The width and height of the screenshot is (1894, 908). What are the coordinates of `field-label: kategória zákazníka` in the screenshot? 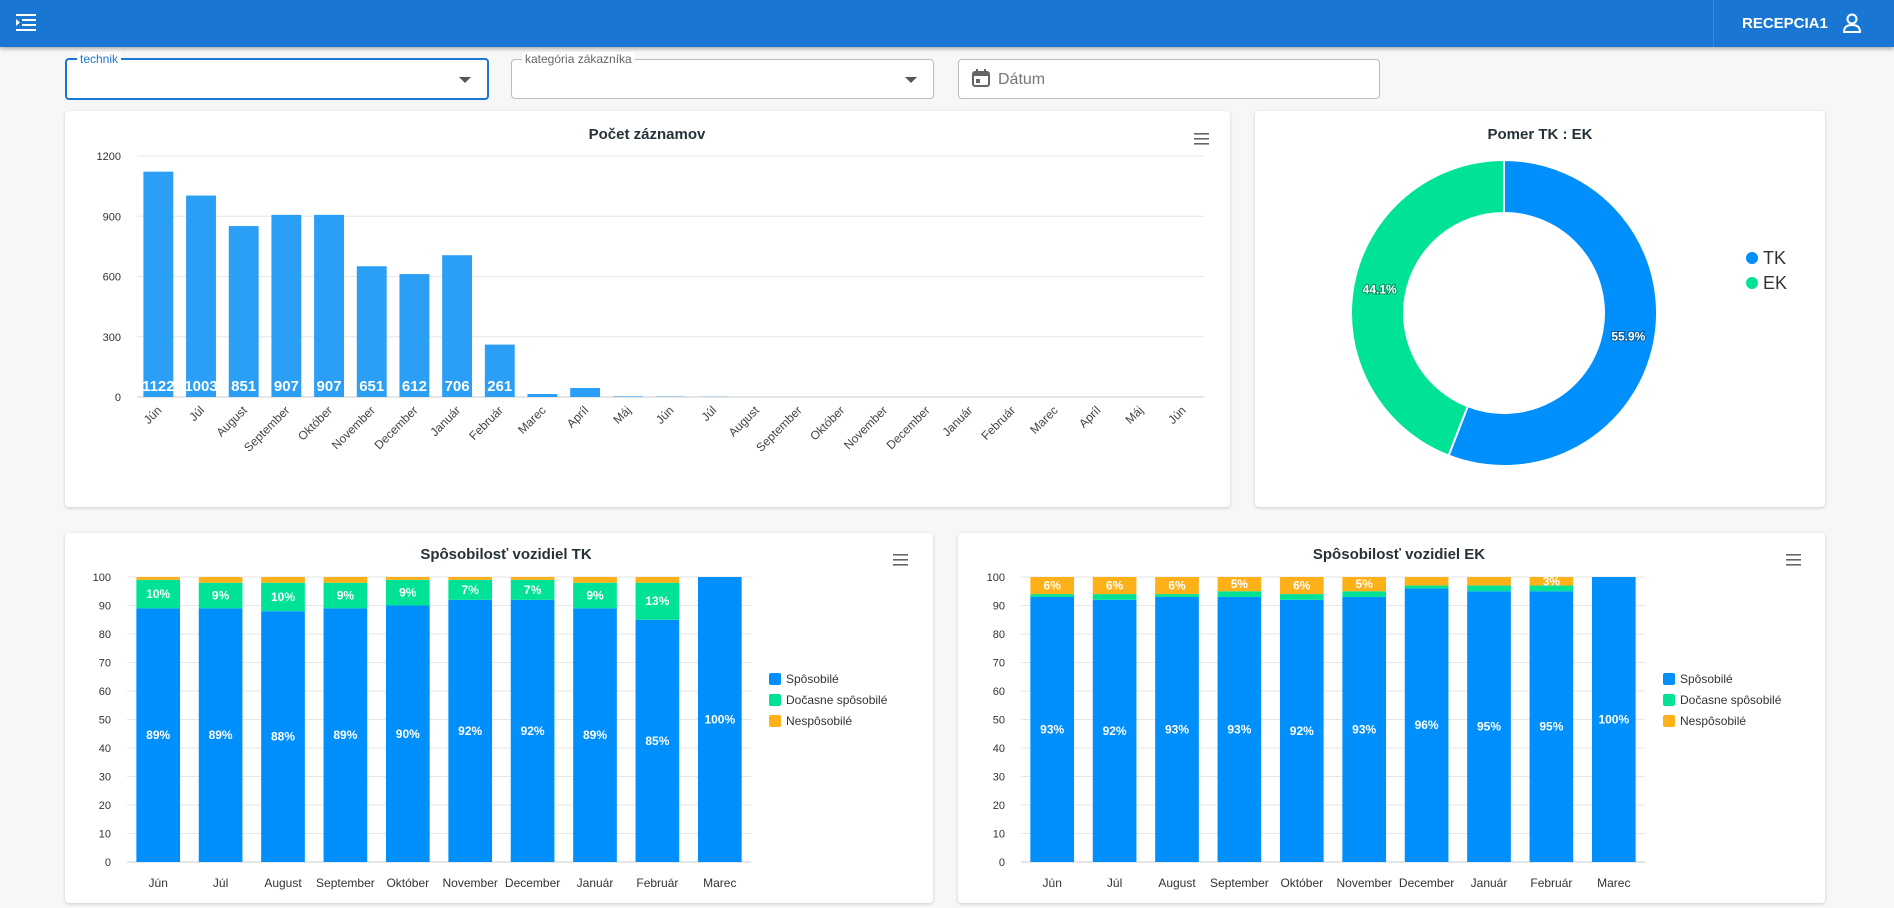 It's located at (578, 59).